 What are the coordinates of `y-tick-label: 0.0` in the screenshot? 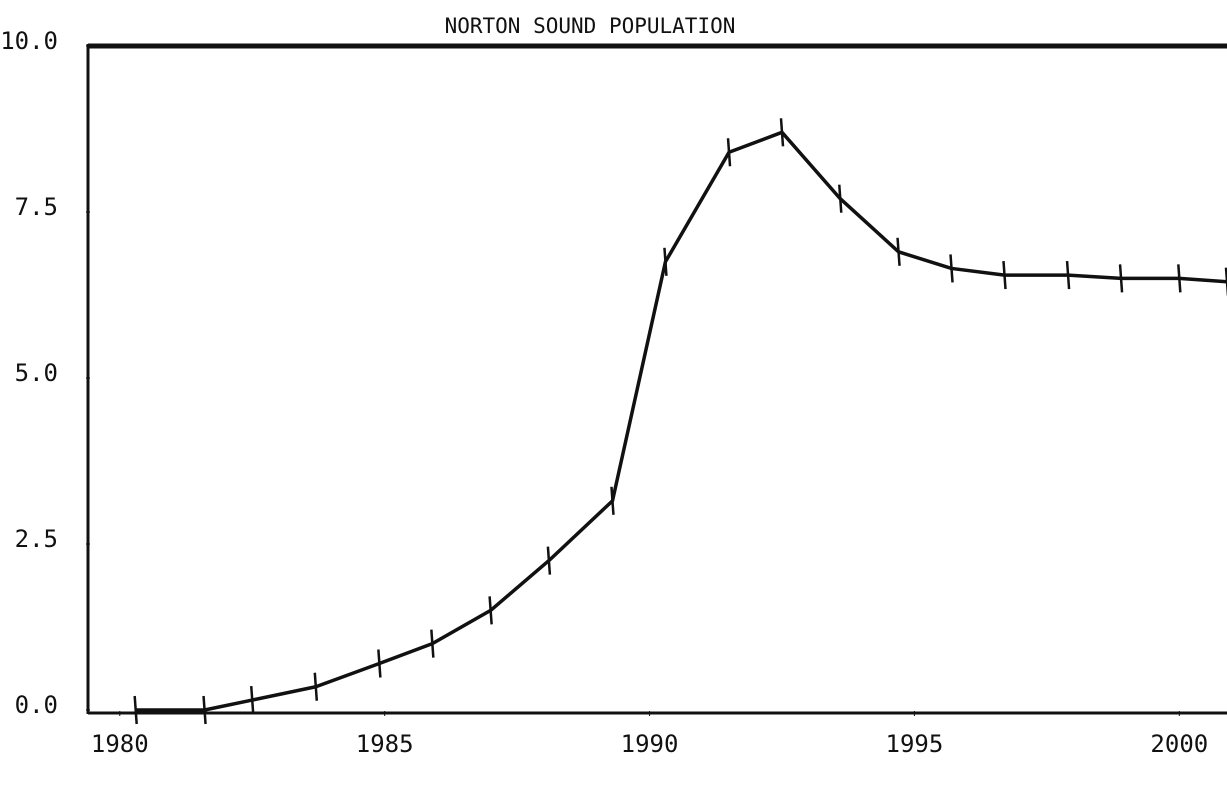 It's located at (36, 705).